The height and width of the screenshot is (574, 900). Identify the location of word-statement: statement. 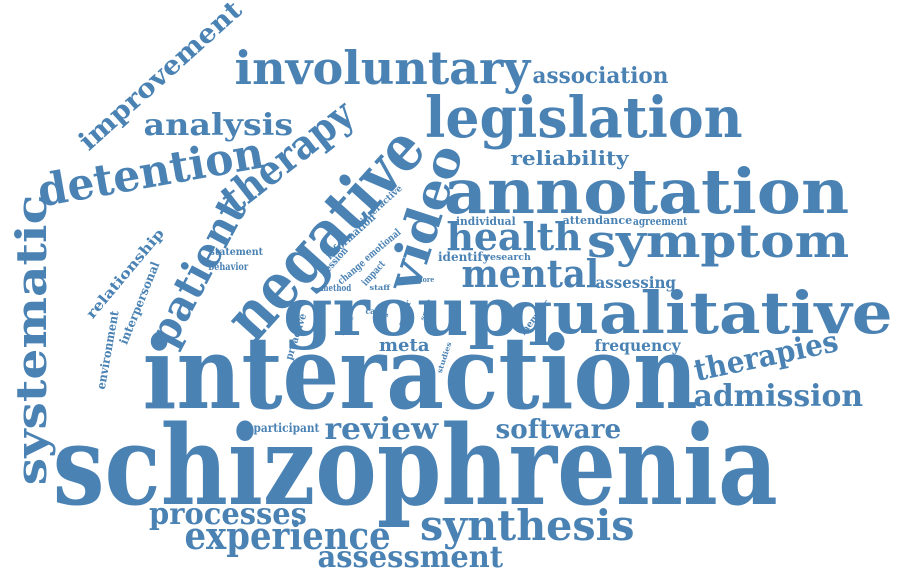
(235, 252).